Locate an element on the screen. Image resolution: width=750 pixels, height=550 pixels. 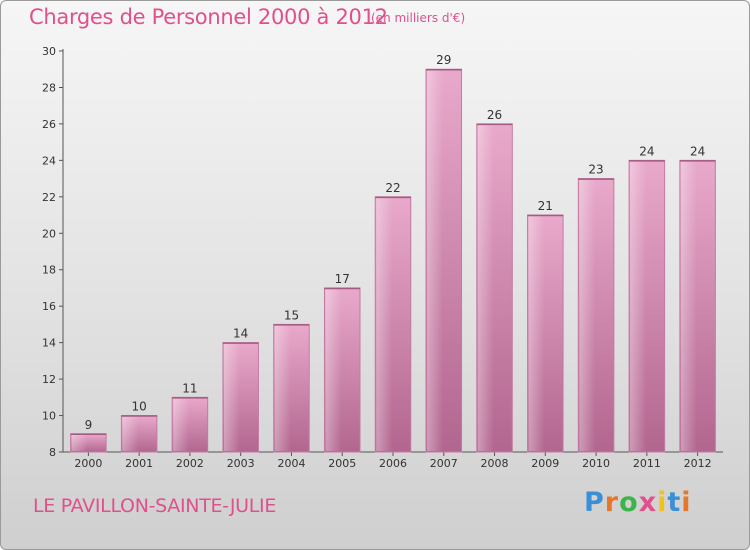
y-tick-label: 26 is located at coordinates (49, 124).